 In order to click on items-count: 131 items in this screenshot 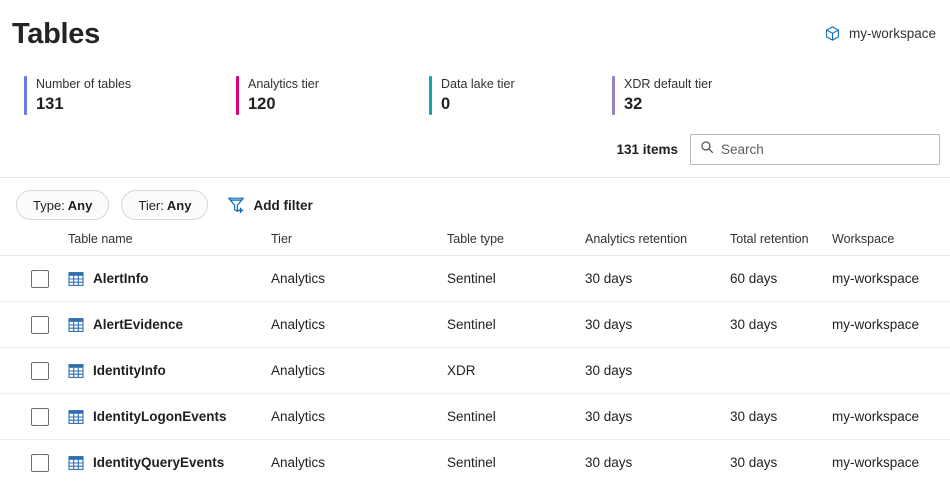, I will do `click(647, 149)`.